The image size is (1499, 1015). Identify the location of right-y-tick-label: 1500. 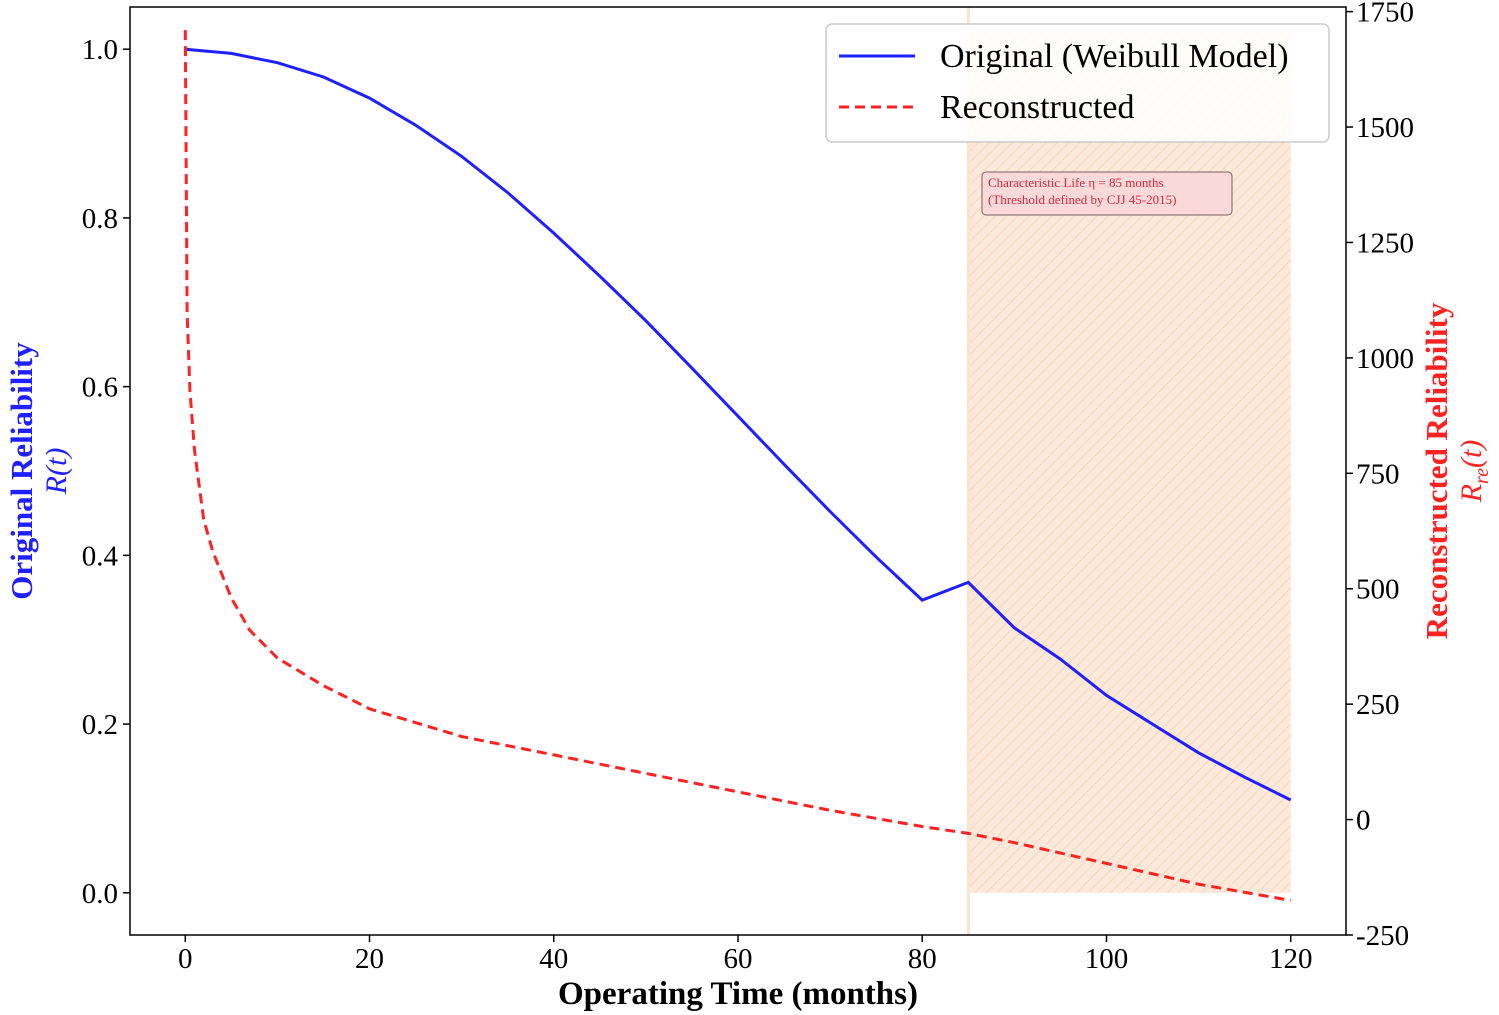
(1385, 128).